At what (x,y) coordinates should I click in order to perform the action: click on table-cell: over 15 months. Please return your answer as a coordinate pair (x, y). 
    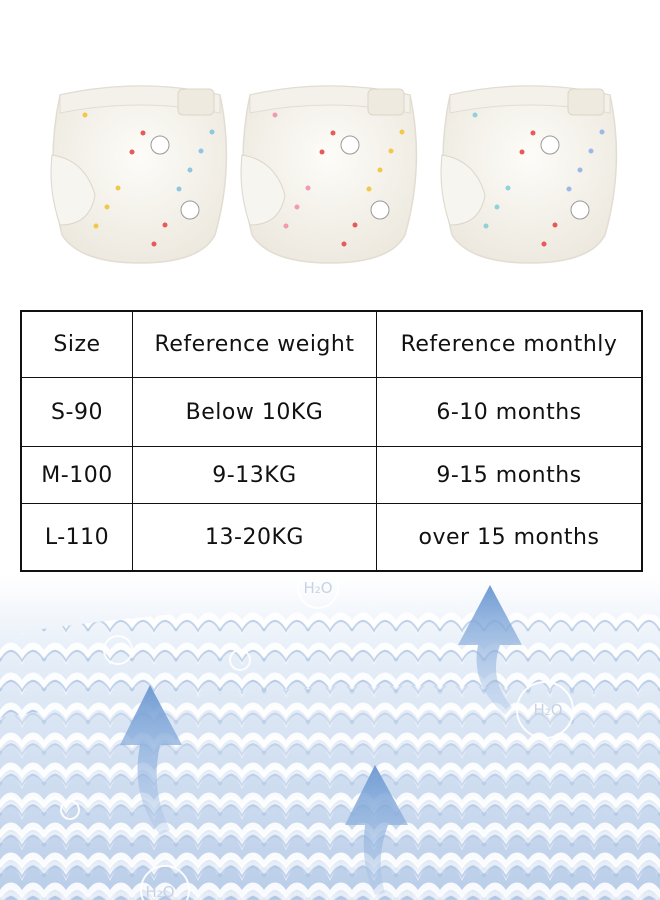
    Looking at the image, I should click on (509, 537).